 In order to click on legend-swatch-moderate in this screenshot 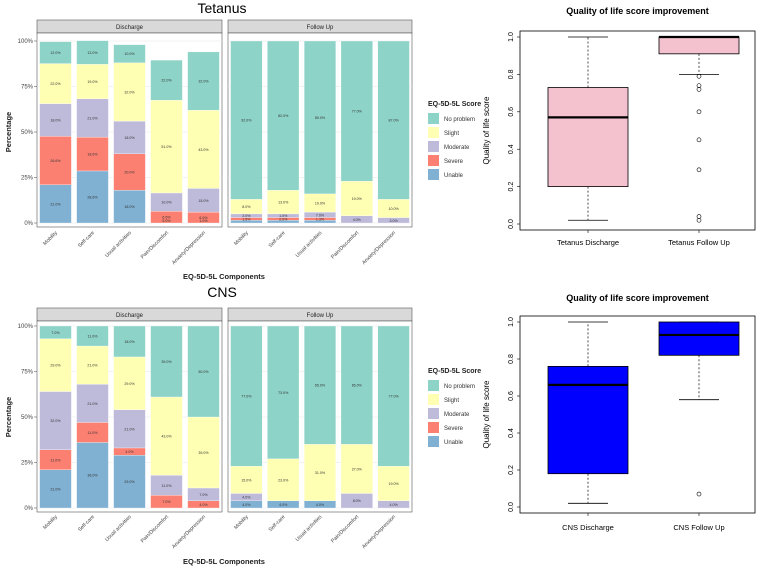, I will do `click(433, 146)`.